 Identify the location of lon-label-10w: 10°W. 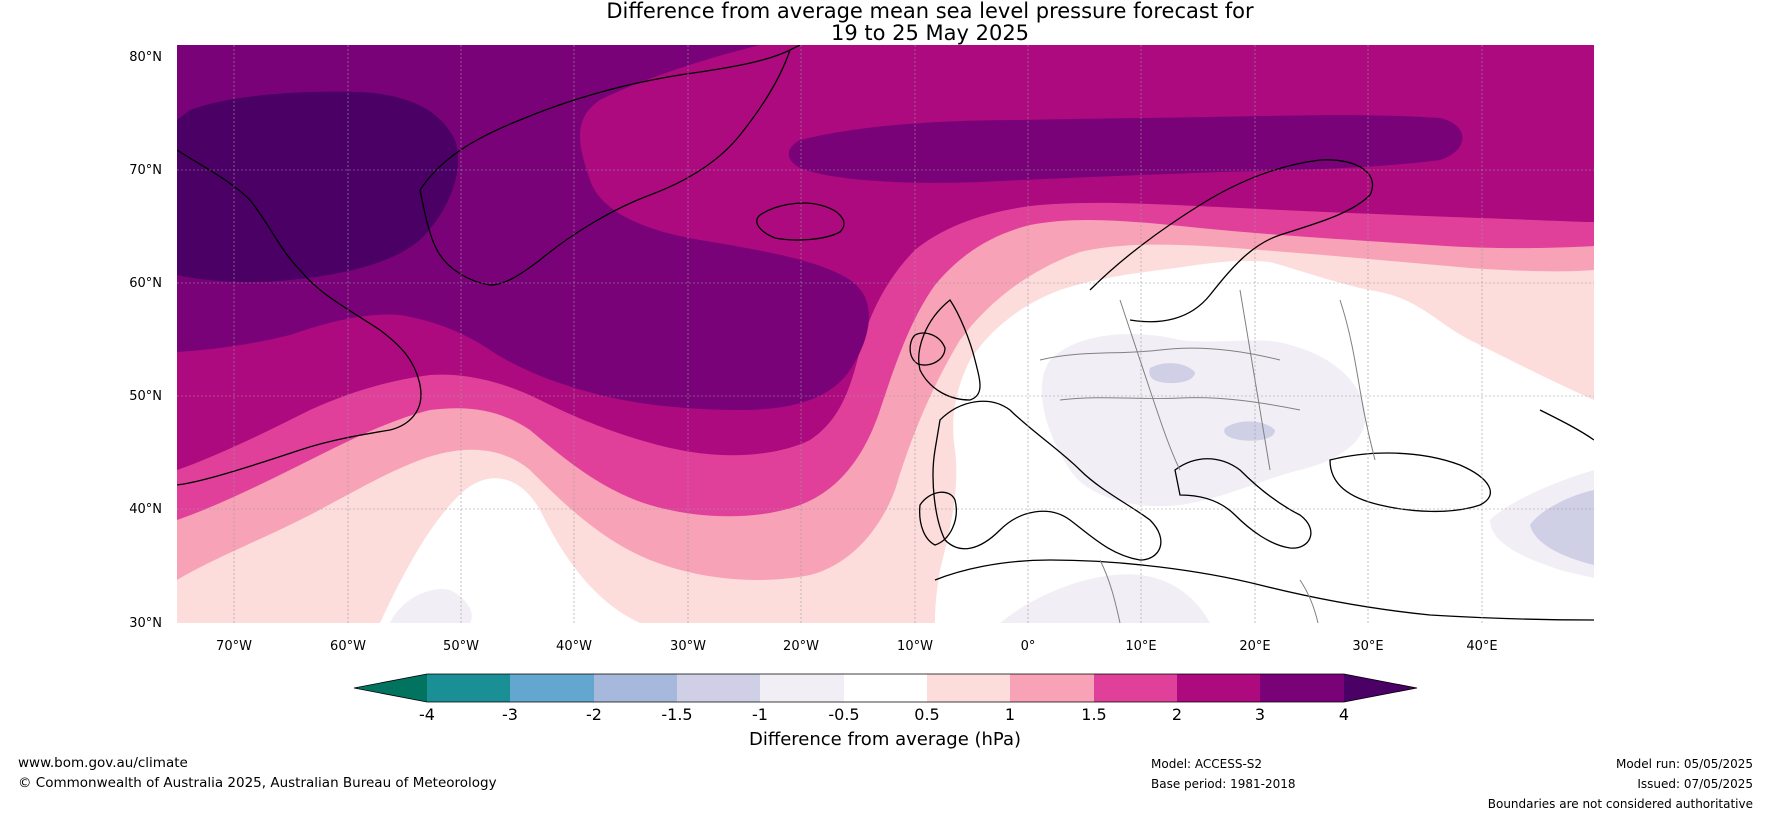
(915, 646).